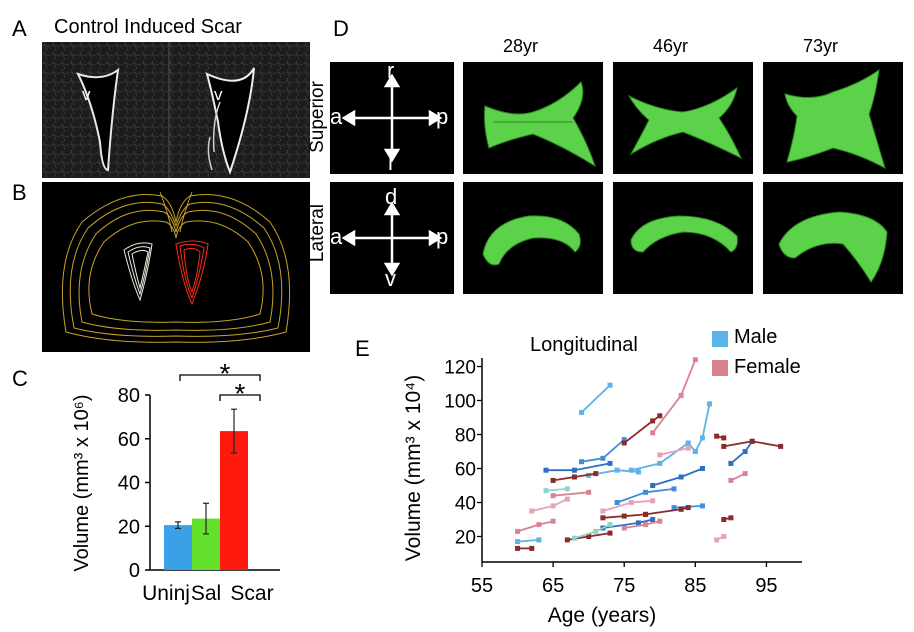 The image size is (914, 632). Describe the element at coordinates (336, 116) in the screenshot. I see `axis-anterior-label: a` at that location.